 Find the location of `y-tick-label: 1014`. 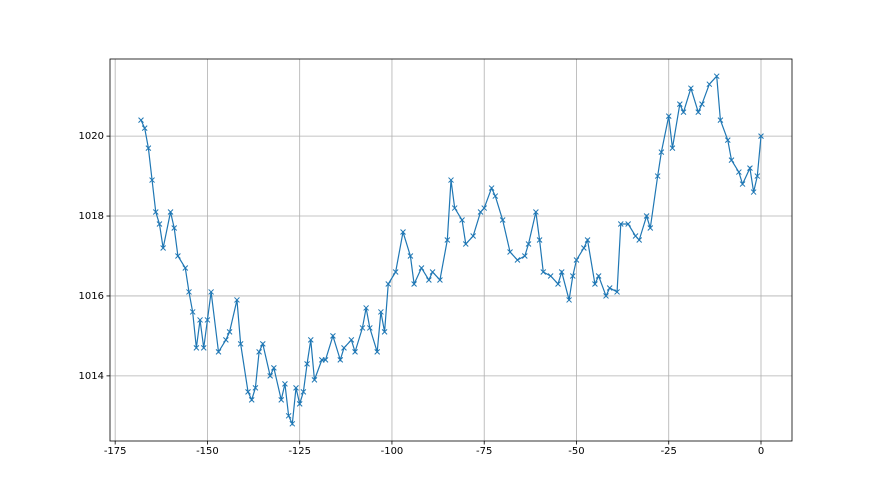

y-tick-label: 1014 is located at coordinates (91, 376).